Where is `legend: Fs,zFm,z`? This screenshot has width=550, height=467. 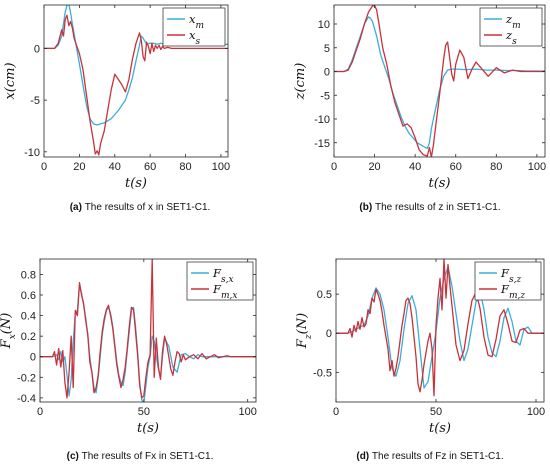 legend: Fs,zFm,z is located at coordinates (508, 281).